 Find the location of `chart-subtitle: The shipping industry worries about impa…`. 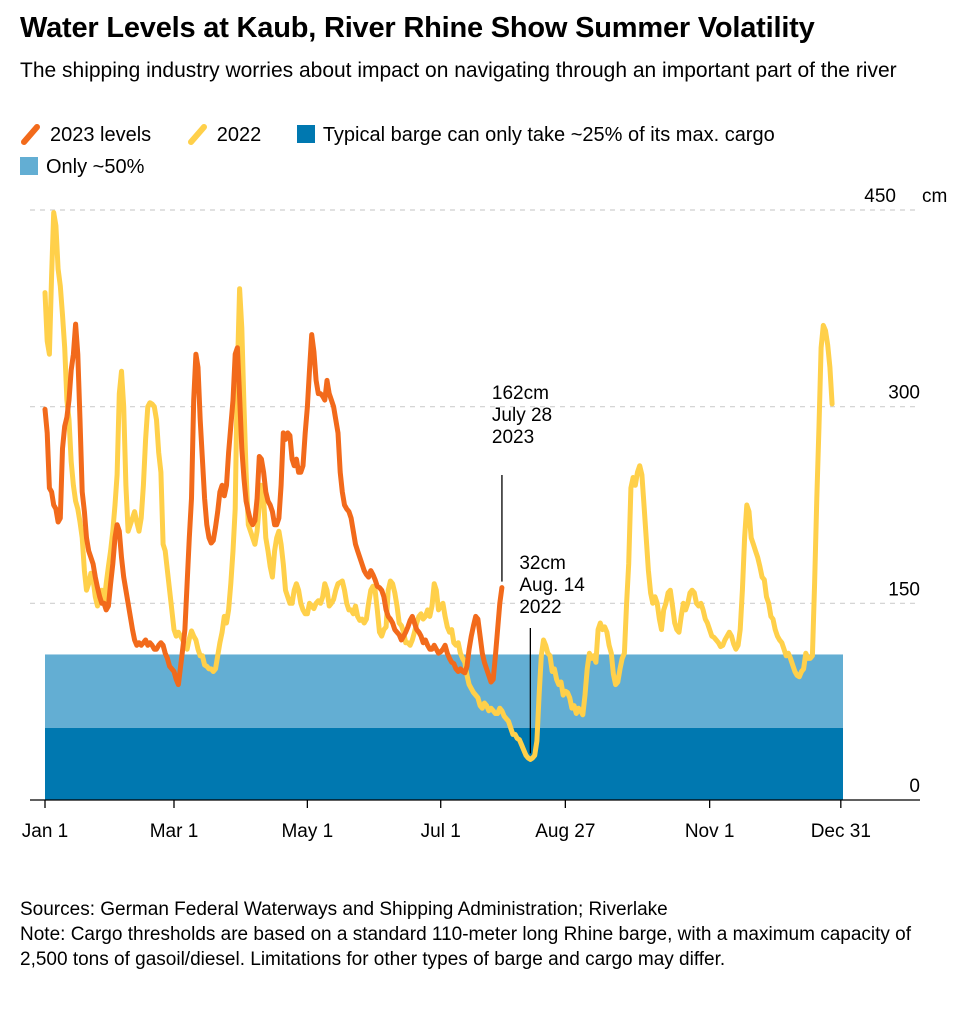

chart-subtitle: The shipping industry worries about impa… is located at coordinates (458, 70).